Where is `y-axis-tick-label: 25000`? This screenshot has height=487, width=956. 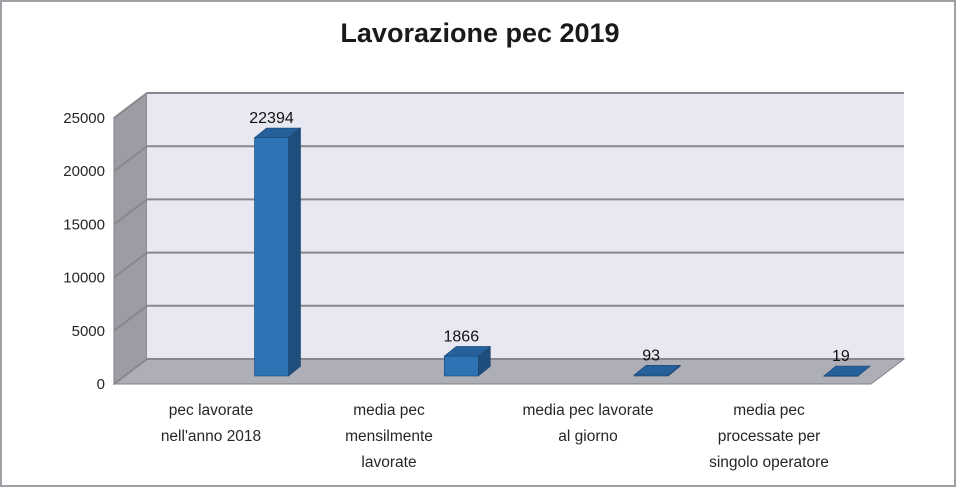
y-axis-tick-label: 25000 is located at coordinates (84, 118).